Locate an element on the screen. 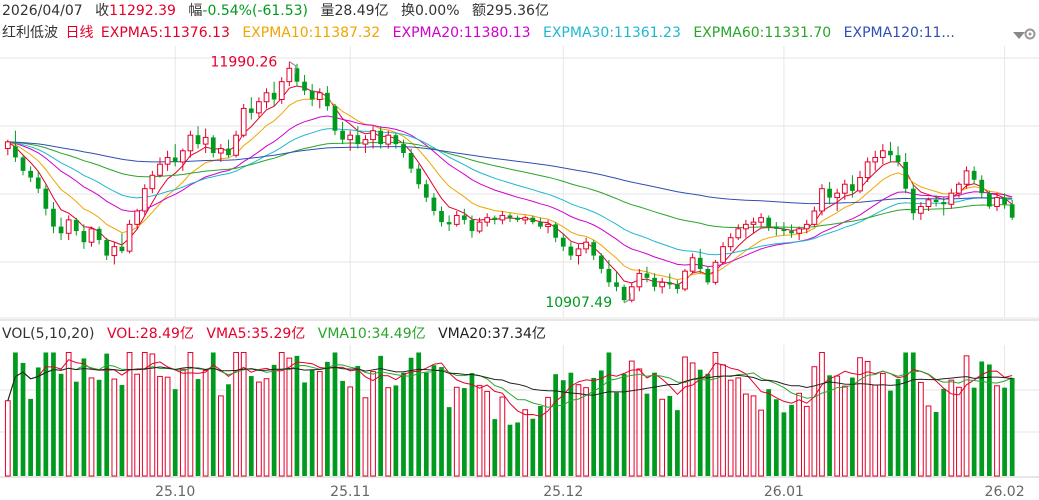  change-group: 幅-0.54%(-61.53) is located at coordinates (248, 11).